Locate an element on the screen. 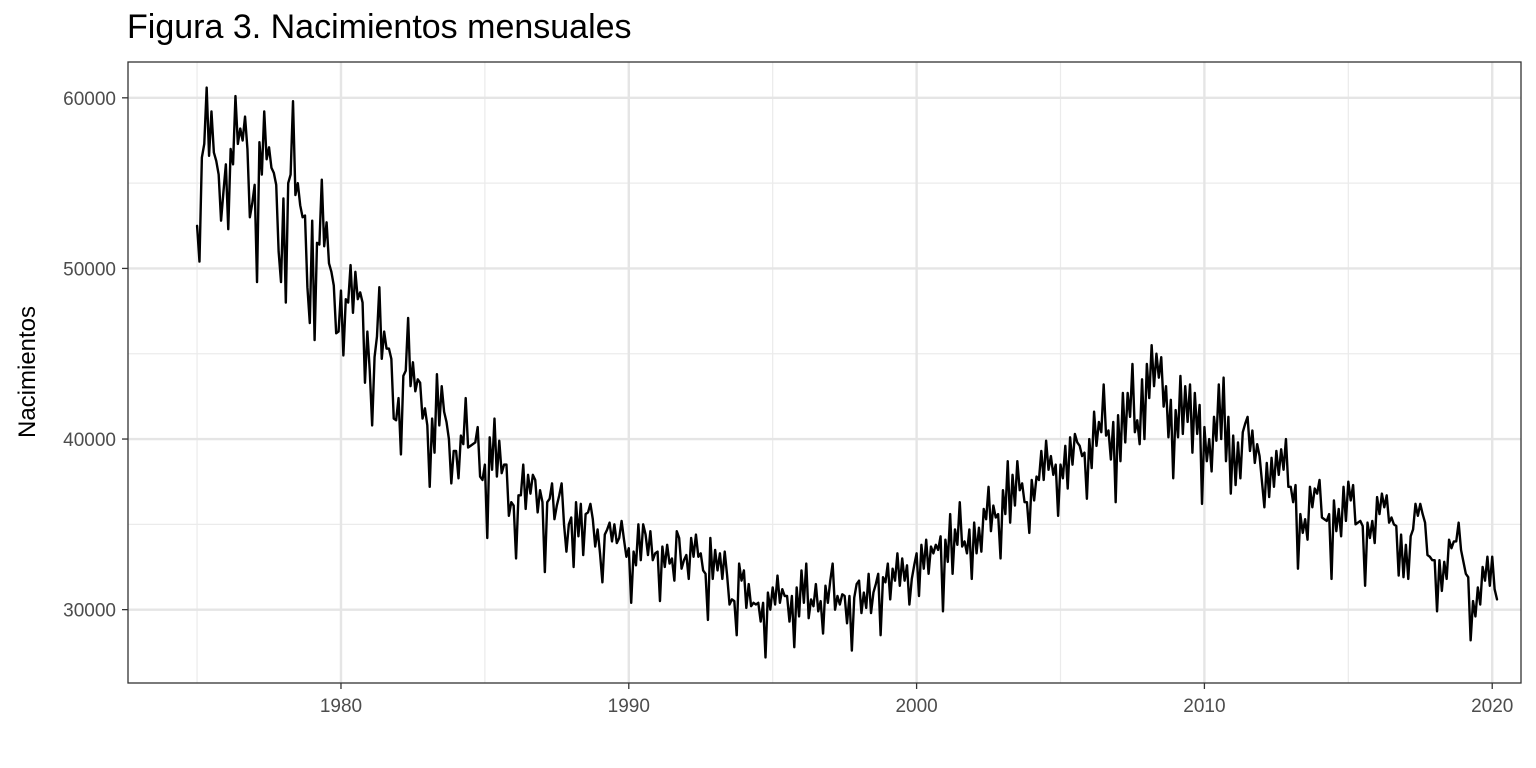 The width and height of the screenshot is (1536, 768). x-tick-label: 2010 is located at coordinates (1204, 706).